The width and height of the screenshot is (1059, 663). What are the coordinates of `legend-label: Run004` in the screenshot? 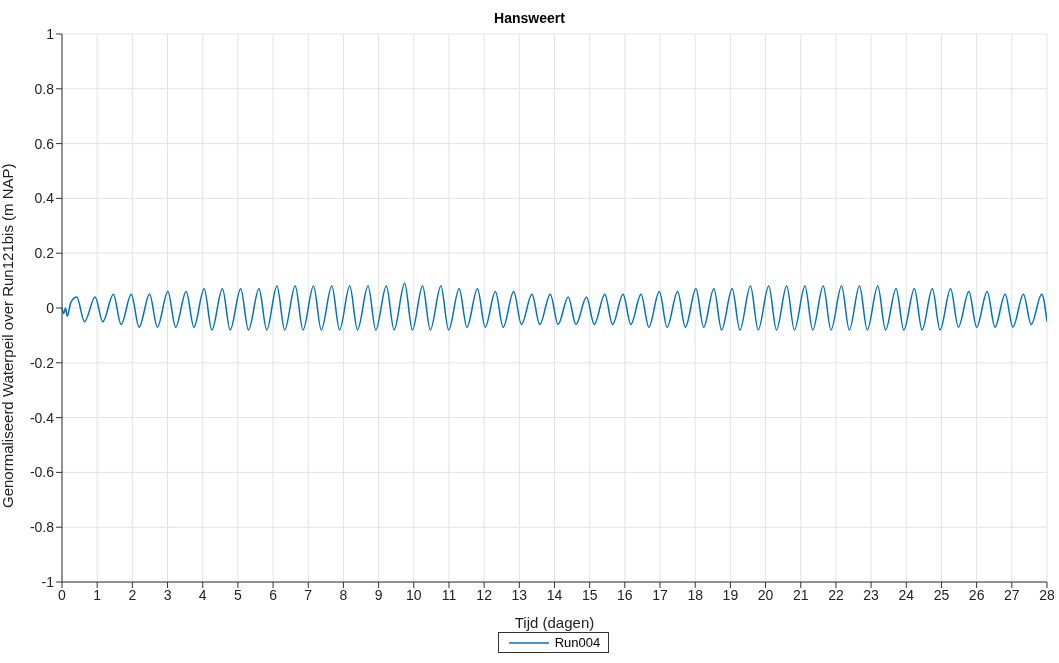 It's located at (577, 642).